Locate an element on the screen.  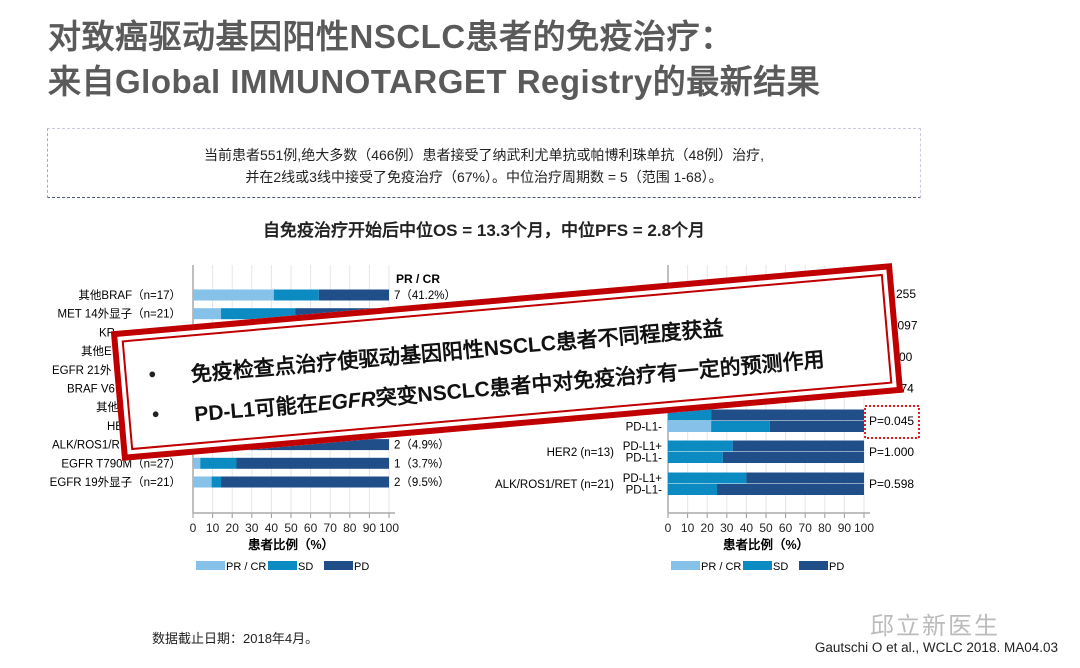
p-value: 00 is located at coordinates (906, 357).